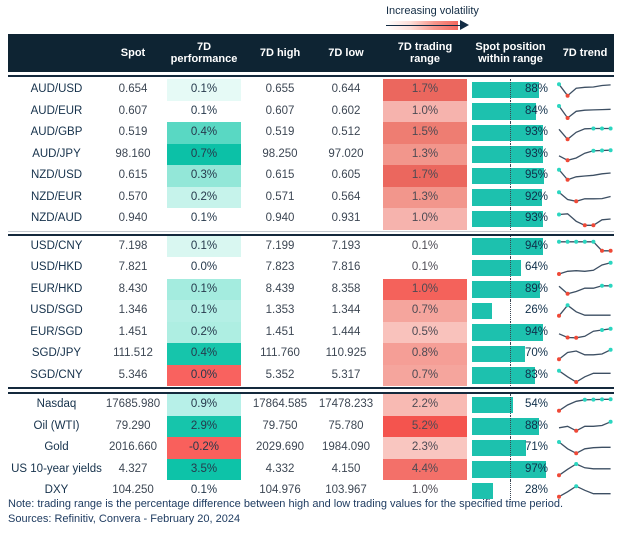  Describe the element at coordinates (311, 76) in the screenshot. I see `header-underline` at that location.